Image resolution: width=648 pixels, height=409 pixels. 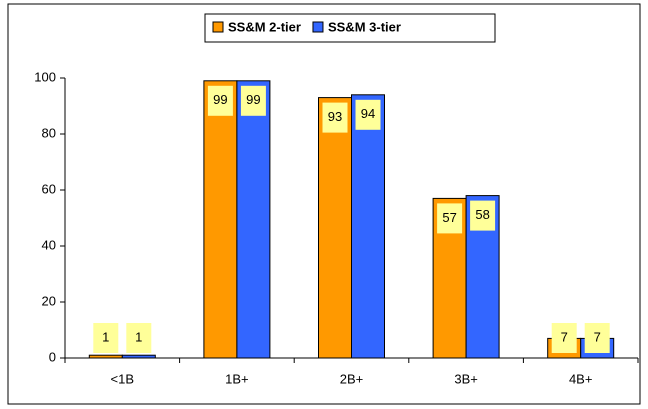 What do you see at coordinates (237, 378) in the screenshot?
I see `x-tick-label: 1B+` at bounding box center [237, 378].